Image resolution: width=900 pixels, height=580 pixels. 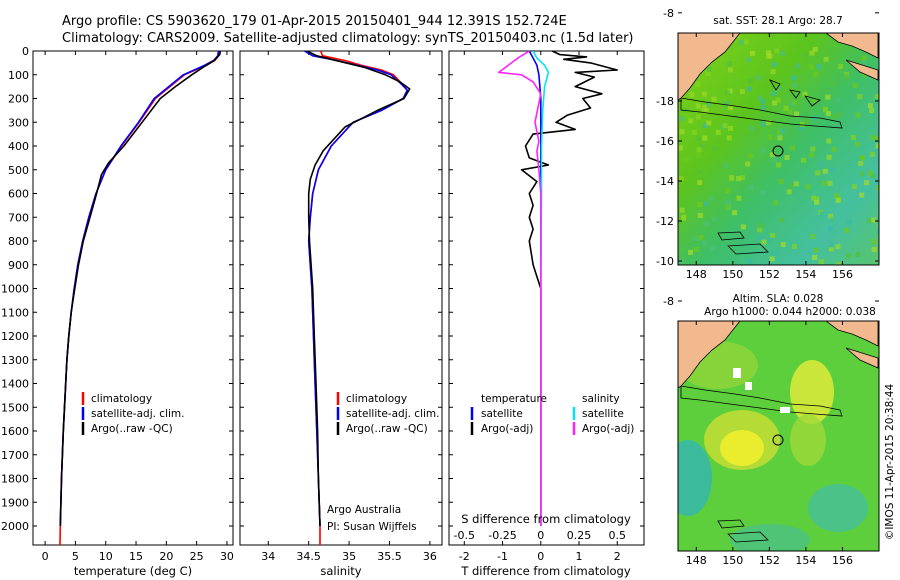 I want to click on land-new-britain, so click(x=852, y=334).